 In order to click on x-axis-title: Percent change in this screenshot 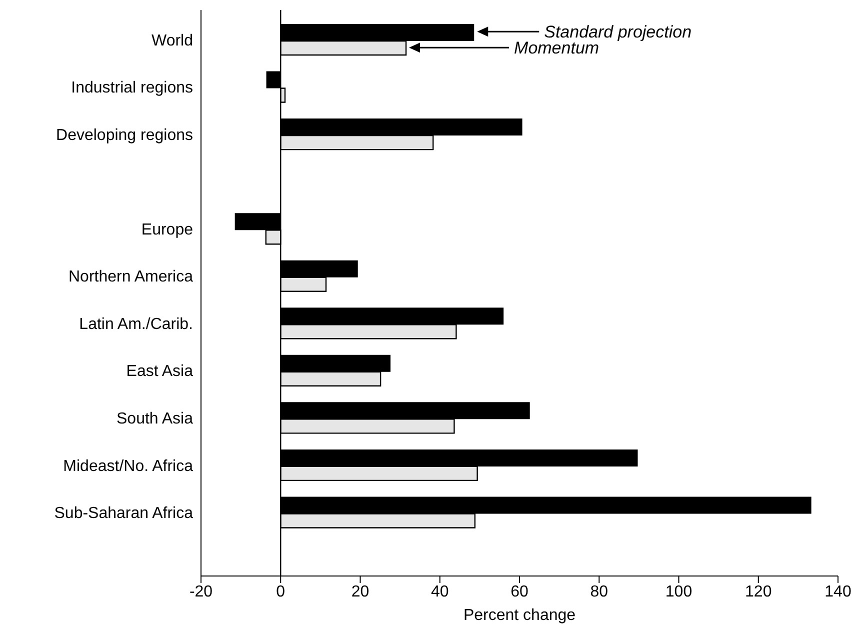, I will do `click(519, 615)`.